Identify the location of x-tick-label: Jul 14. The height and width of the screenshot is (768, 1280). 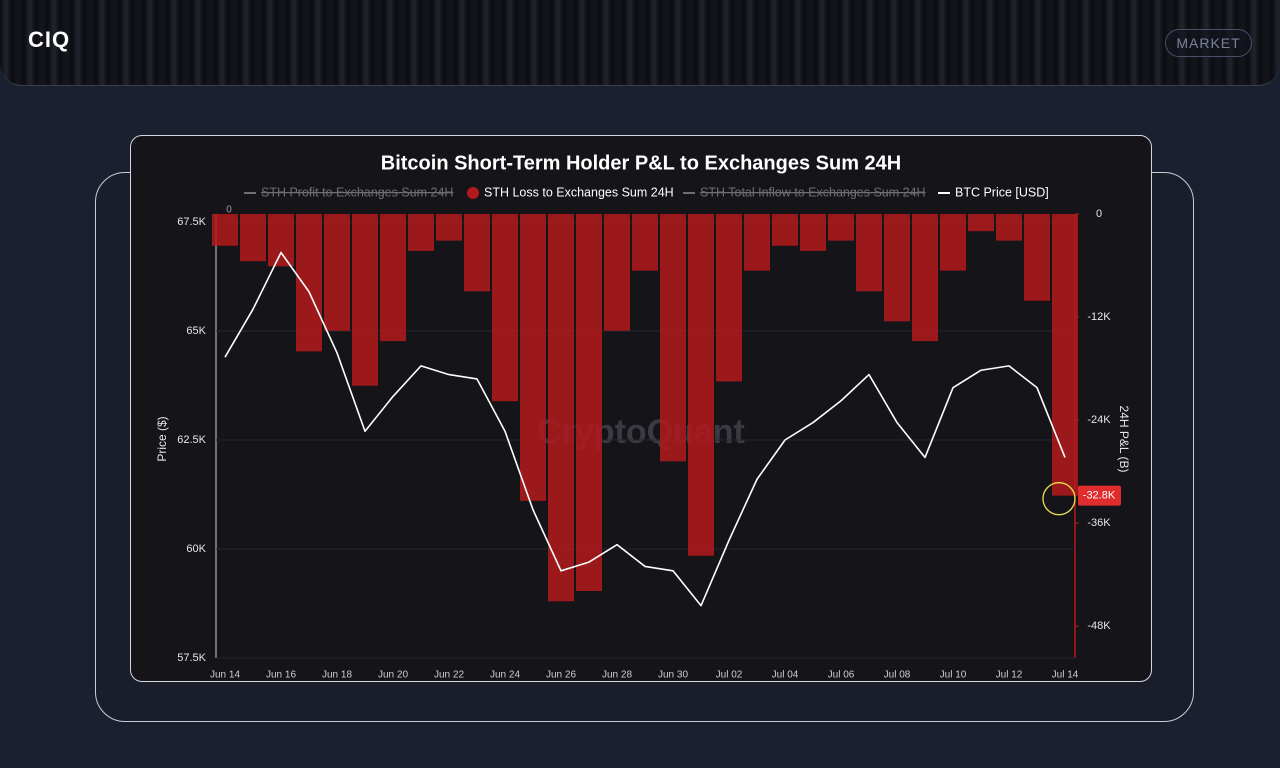
(1065, 675).